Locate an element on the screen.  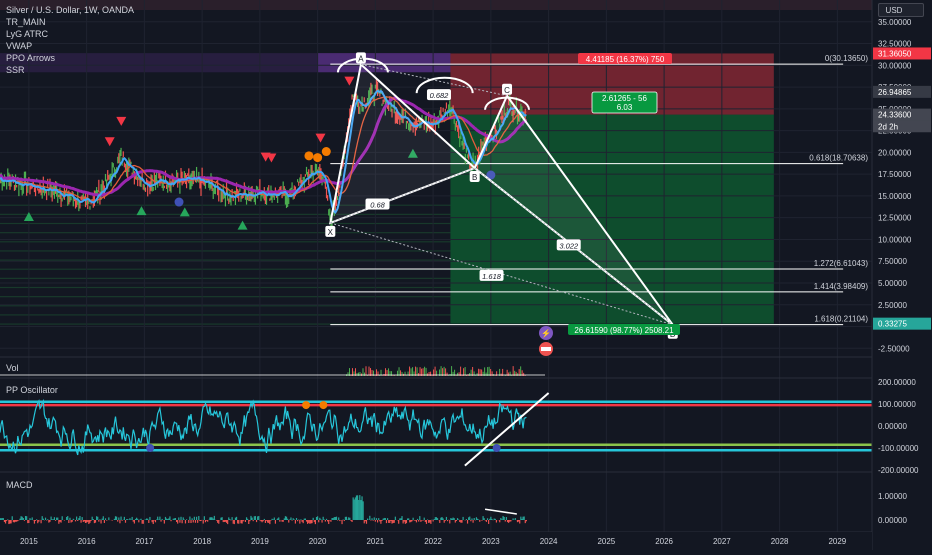
price-tick-label: 2.50000 is located at coordinates (892, 305).